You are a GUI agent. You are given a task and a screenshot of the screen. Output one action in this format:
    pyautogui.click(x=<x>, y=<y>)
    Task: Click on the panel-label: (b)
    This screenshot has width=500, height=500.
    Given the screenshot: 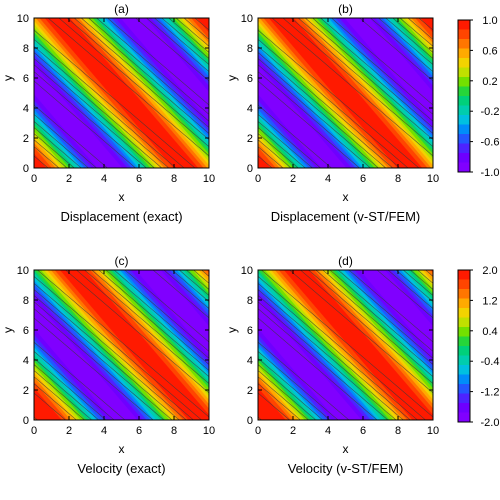 What is the action you would take?
    pyautogui.click(x=345, y=9)
    